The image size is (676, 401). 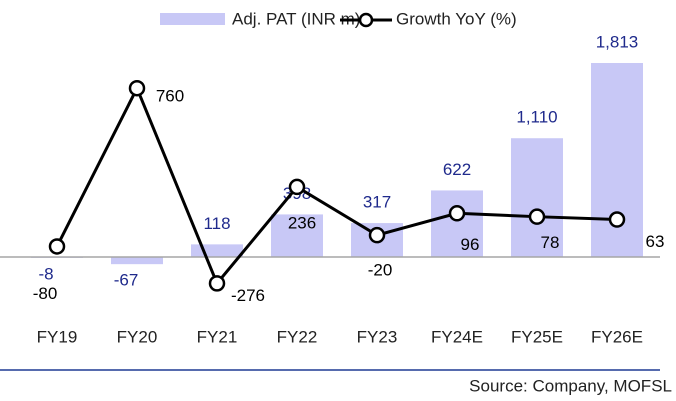 I want to click on bar-value-label: 118, so click(x=216, y=223).